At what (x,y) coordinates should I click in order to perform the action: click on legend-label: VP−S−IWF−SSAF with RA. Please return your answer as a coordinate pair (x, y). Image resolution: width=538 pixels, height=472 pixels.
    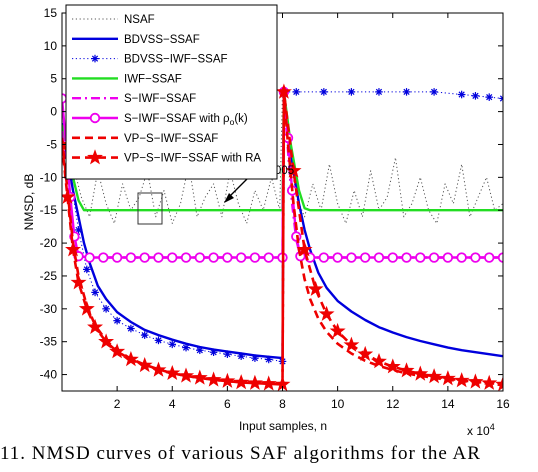
    Looking at the image, I should click on (192, 159).